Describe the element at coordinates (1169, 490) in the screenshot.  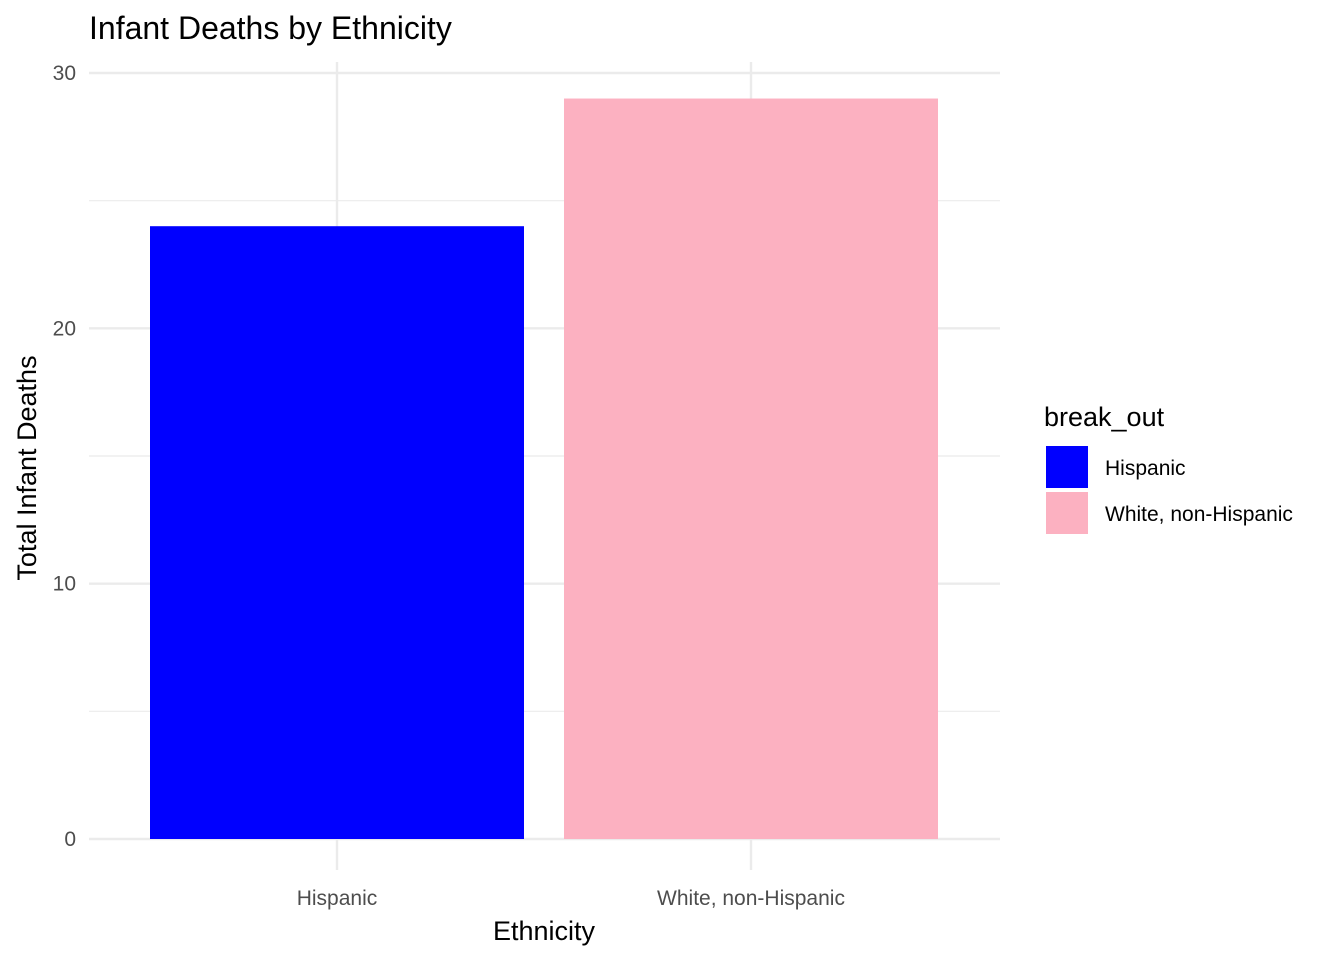
I see `legend-entries: Hispanic White, non-Hispanic` at that location.